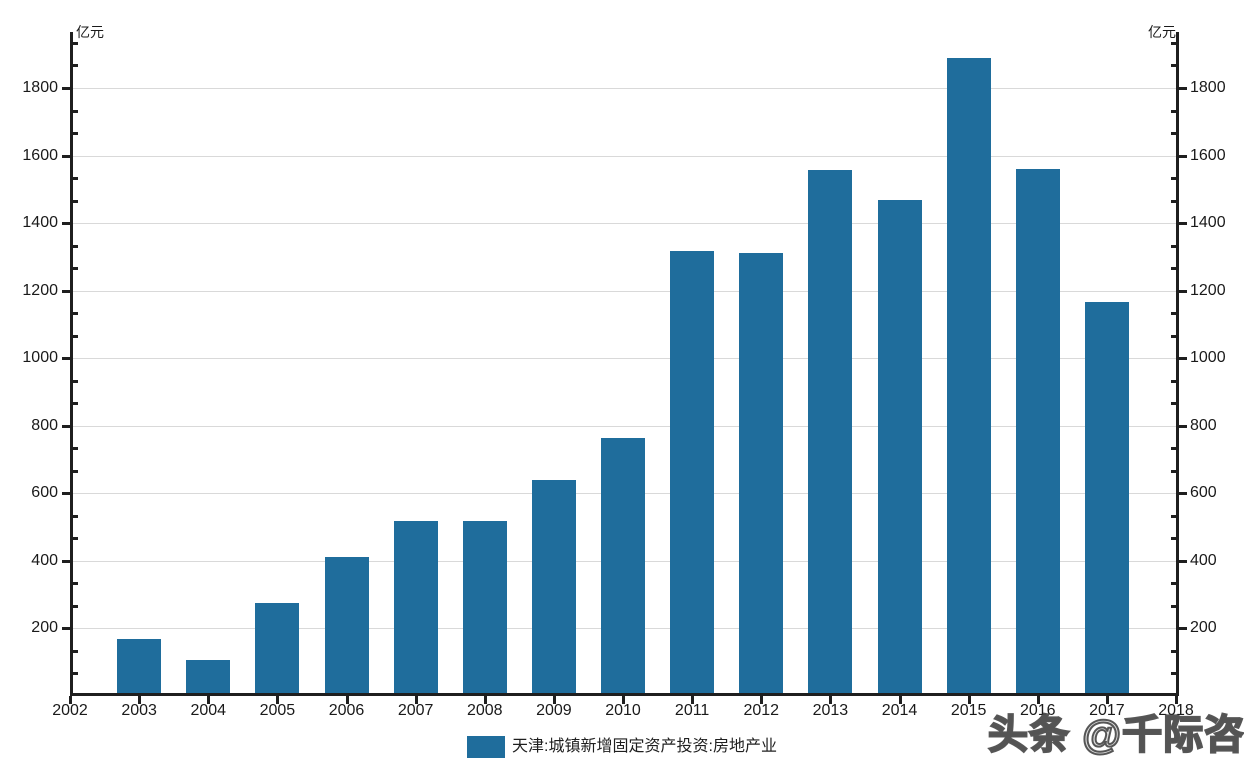 This screenshot has width=1244, height=772. I want to click on x-tick-2009, so click(554, 700).